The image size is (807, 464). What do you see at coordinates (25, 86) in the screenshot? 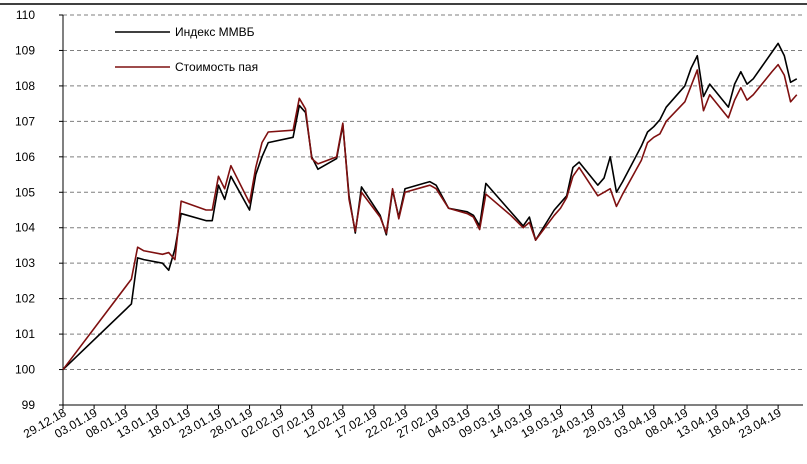
I see `y-tick-label: 108` at bounding box center [25, 86].